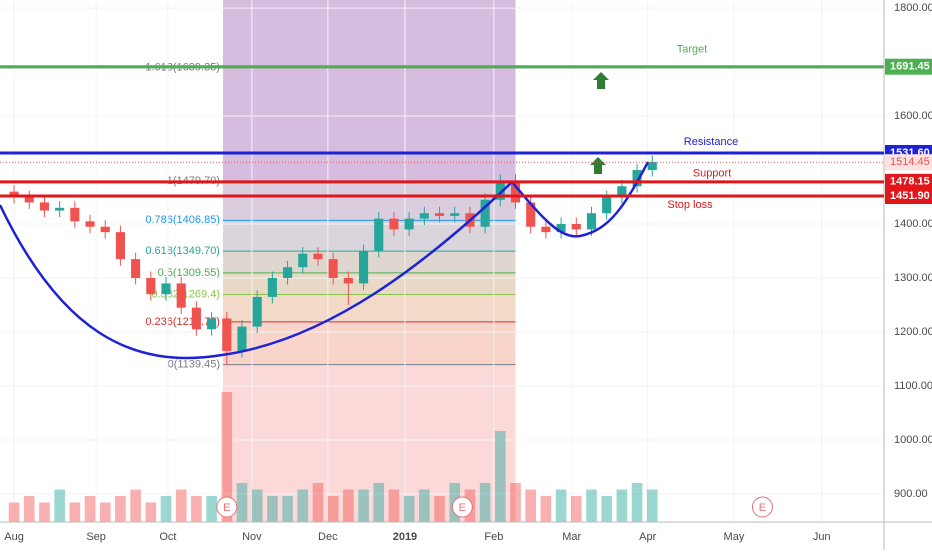 This screenshot has height=555, width=932. Describe the element at coordinates (913, 278) in the screenshot. I see `y-tick-label: 1300.00` at that location.